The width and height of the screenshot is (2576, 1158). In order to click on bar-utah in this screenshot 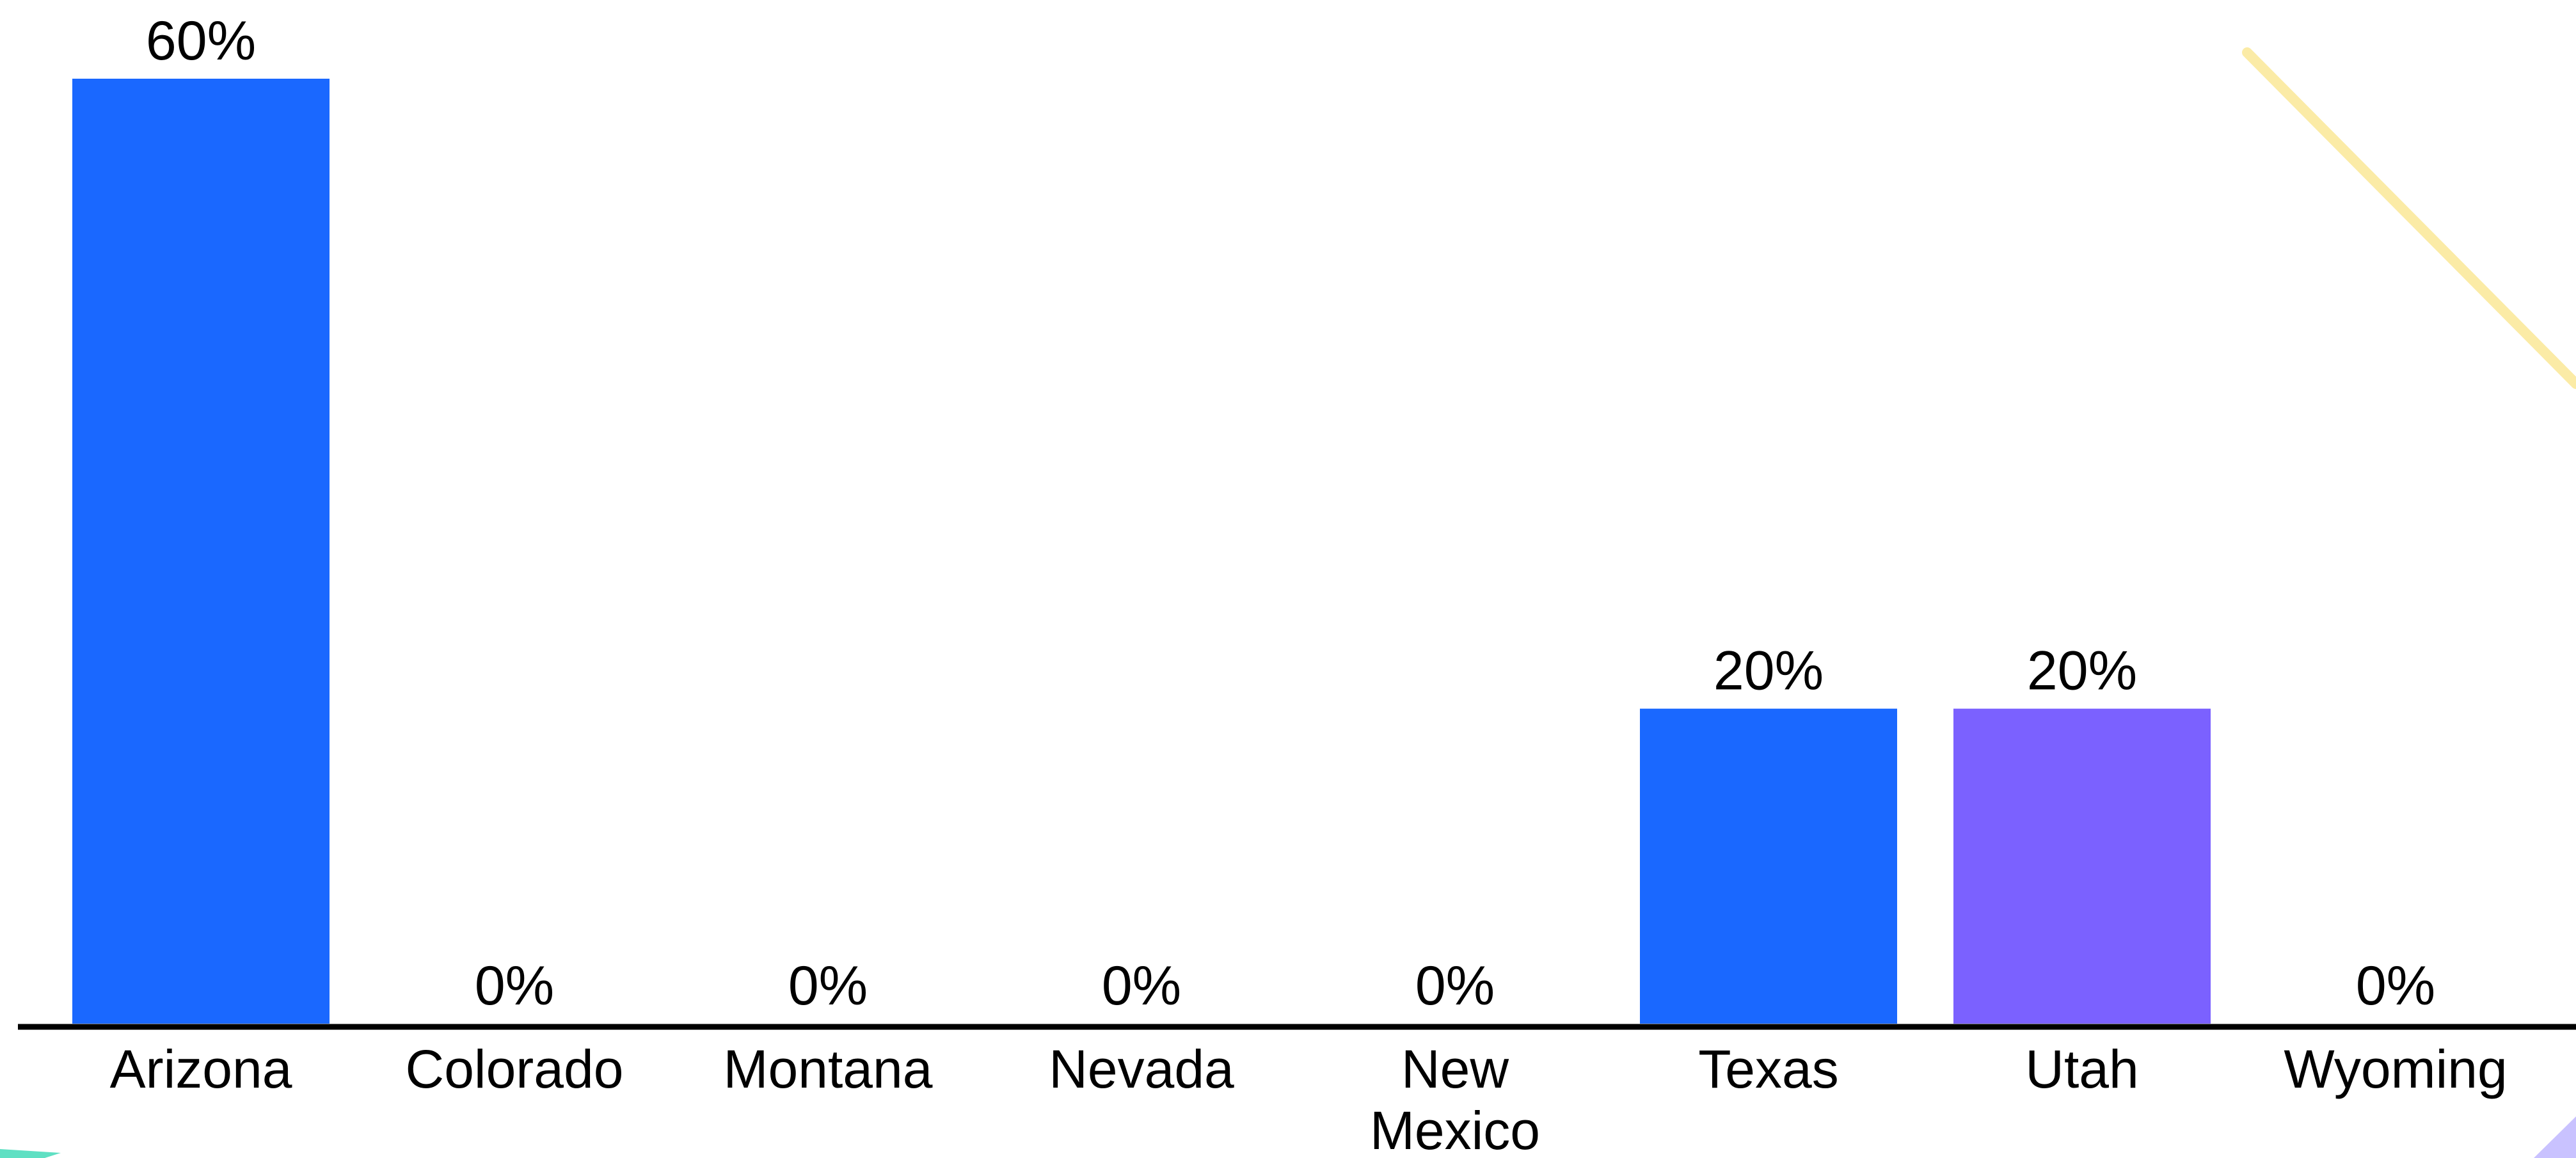, I will do `click(2082, 866)`.